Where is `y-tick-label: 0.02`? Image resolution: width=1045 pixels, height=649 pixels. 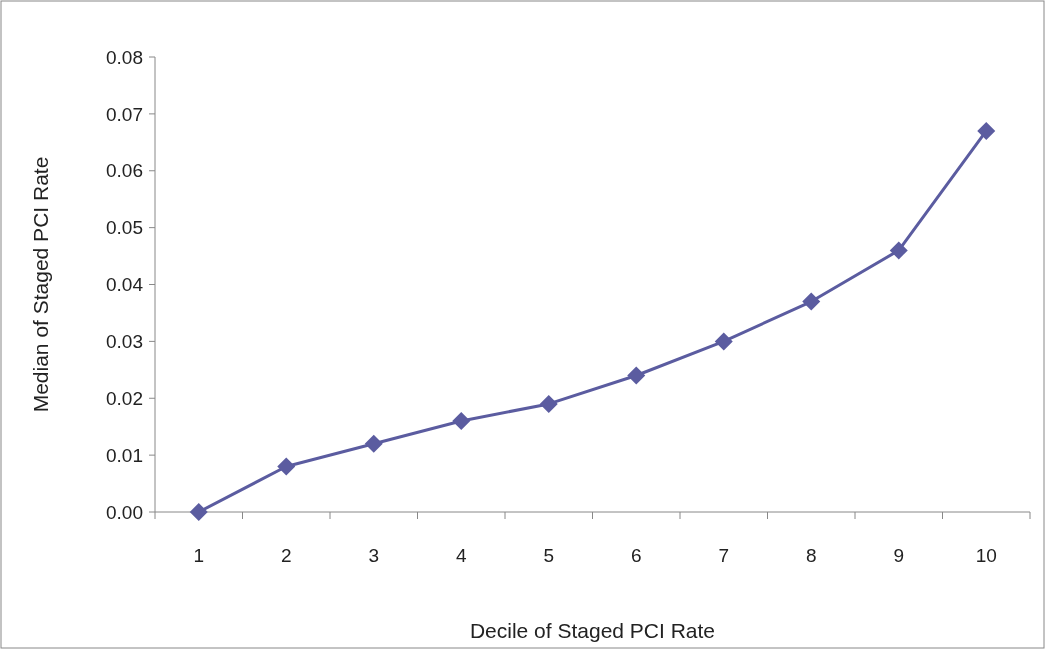 y-tick-label: 0.02 is located at coordinates (124, 398).